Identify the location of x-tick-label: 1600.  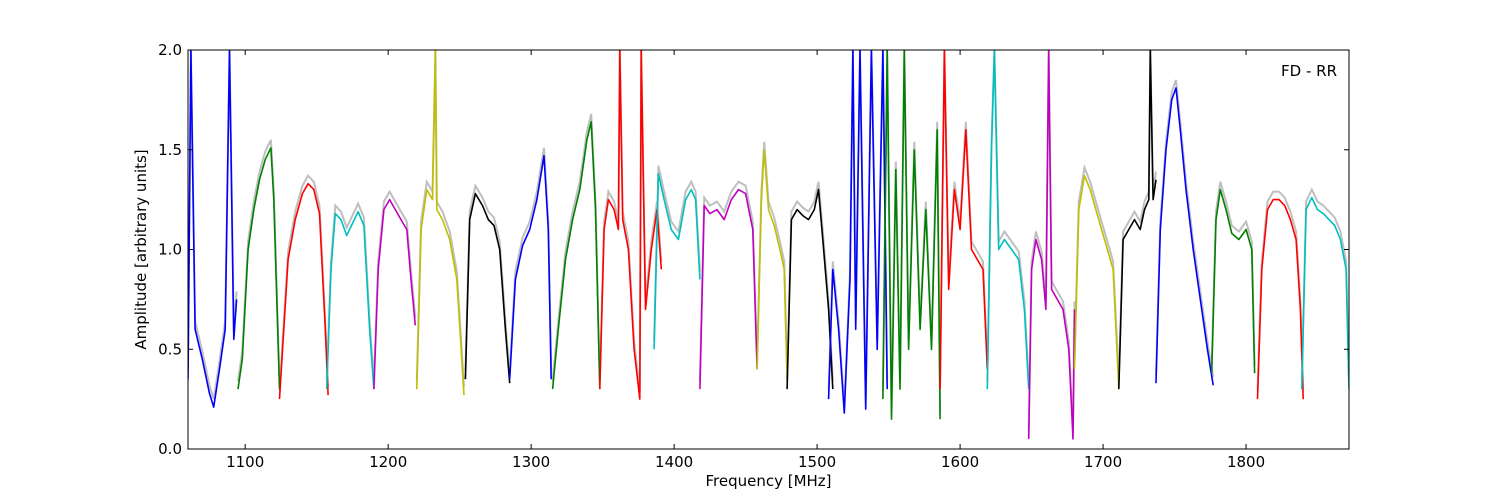
(960, 462).